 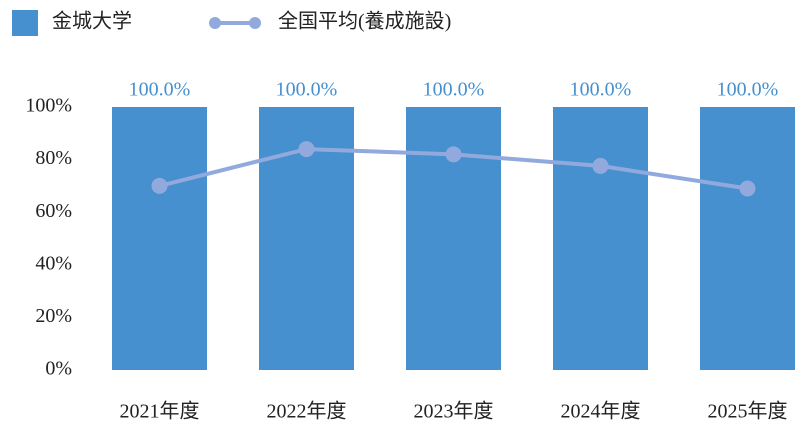 What do you see at coordinates (307, 411) in the screenshot?
I see `x-tick-label: 2022年度` at bounding box center [307, 411].